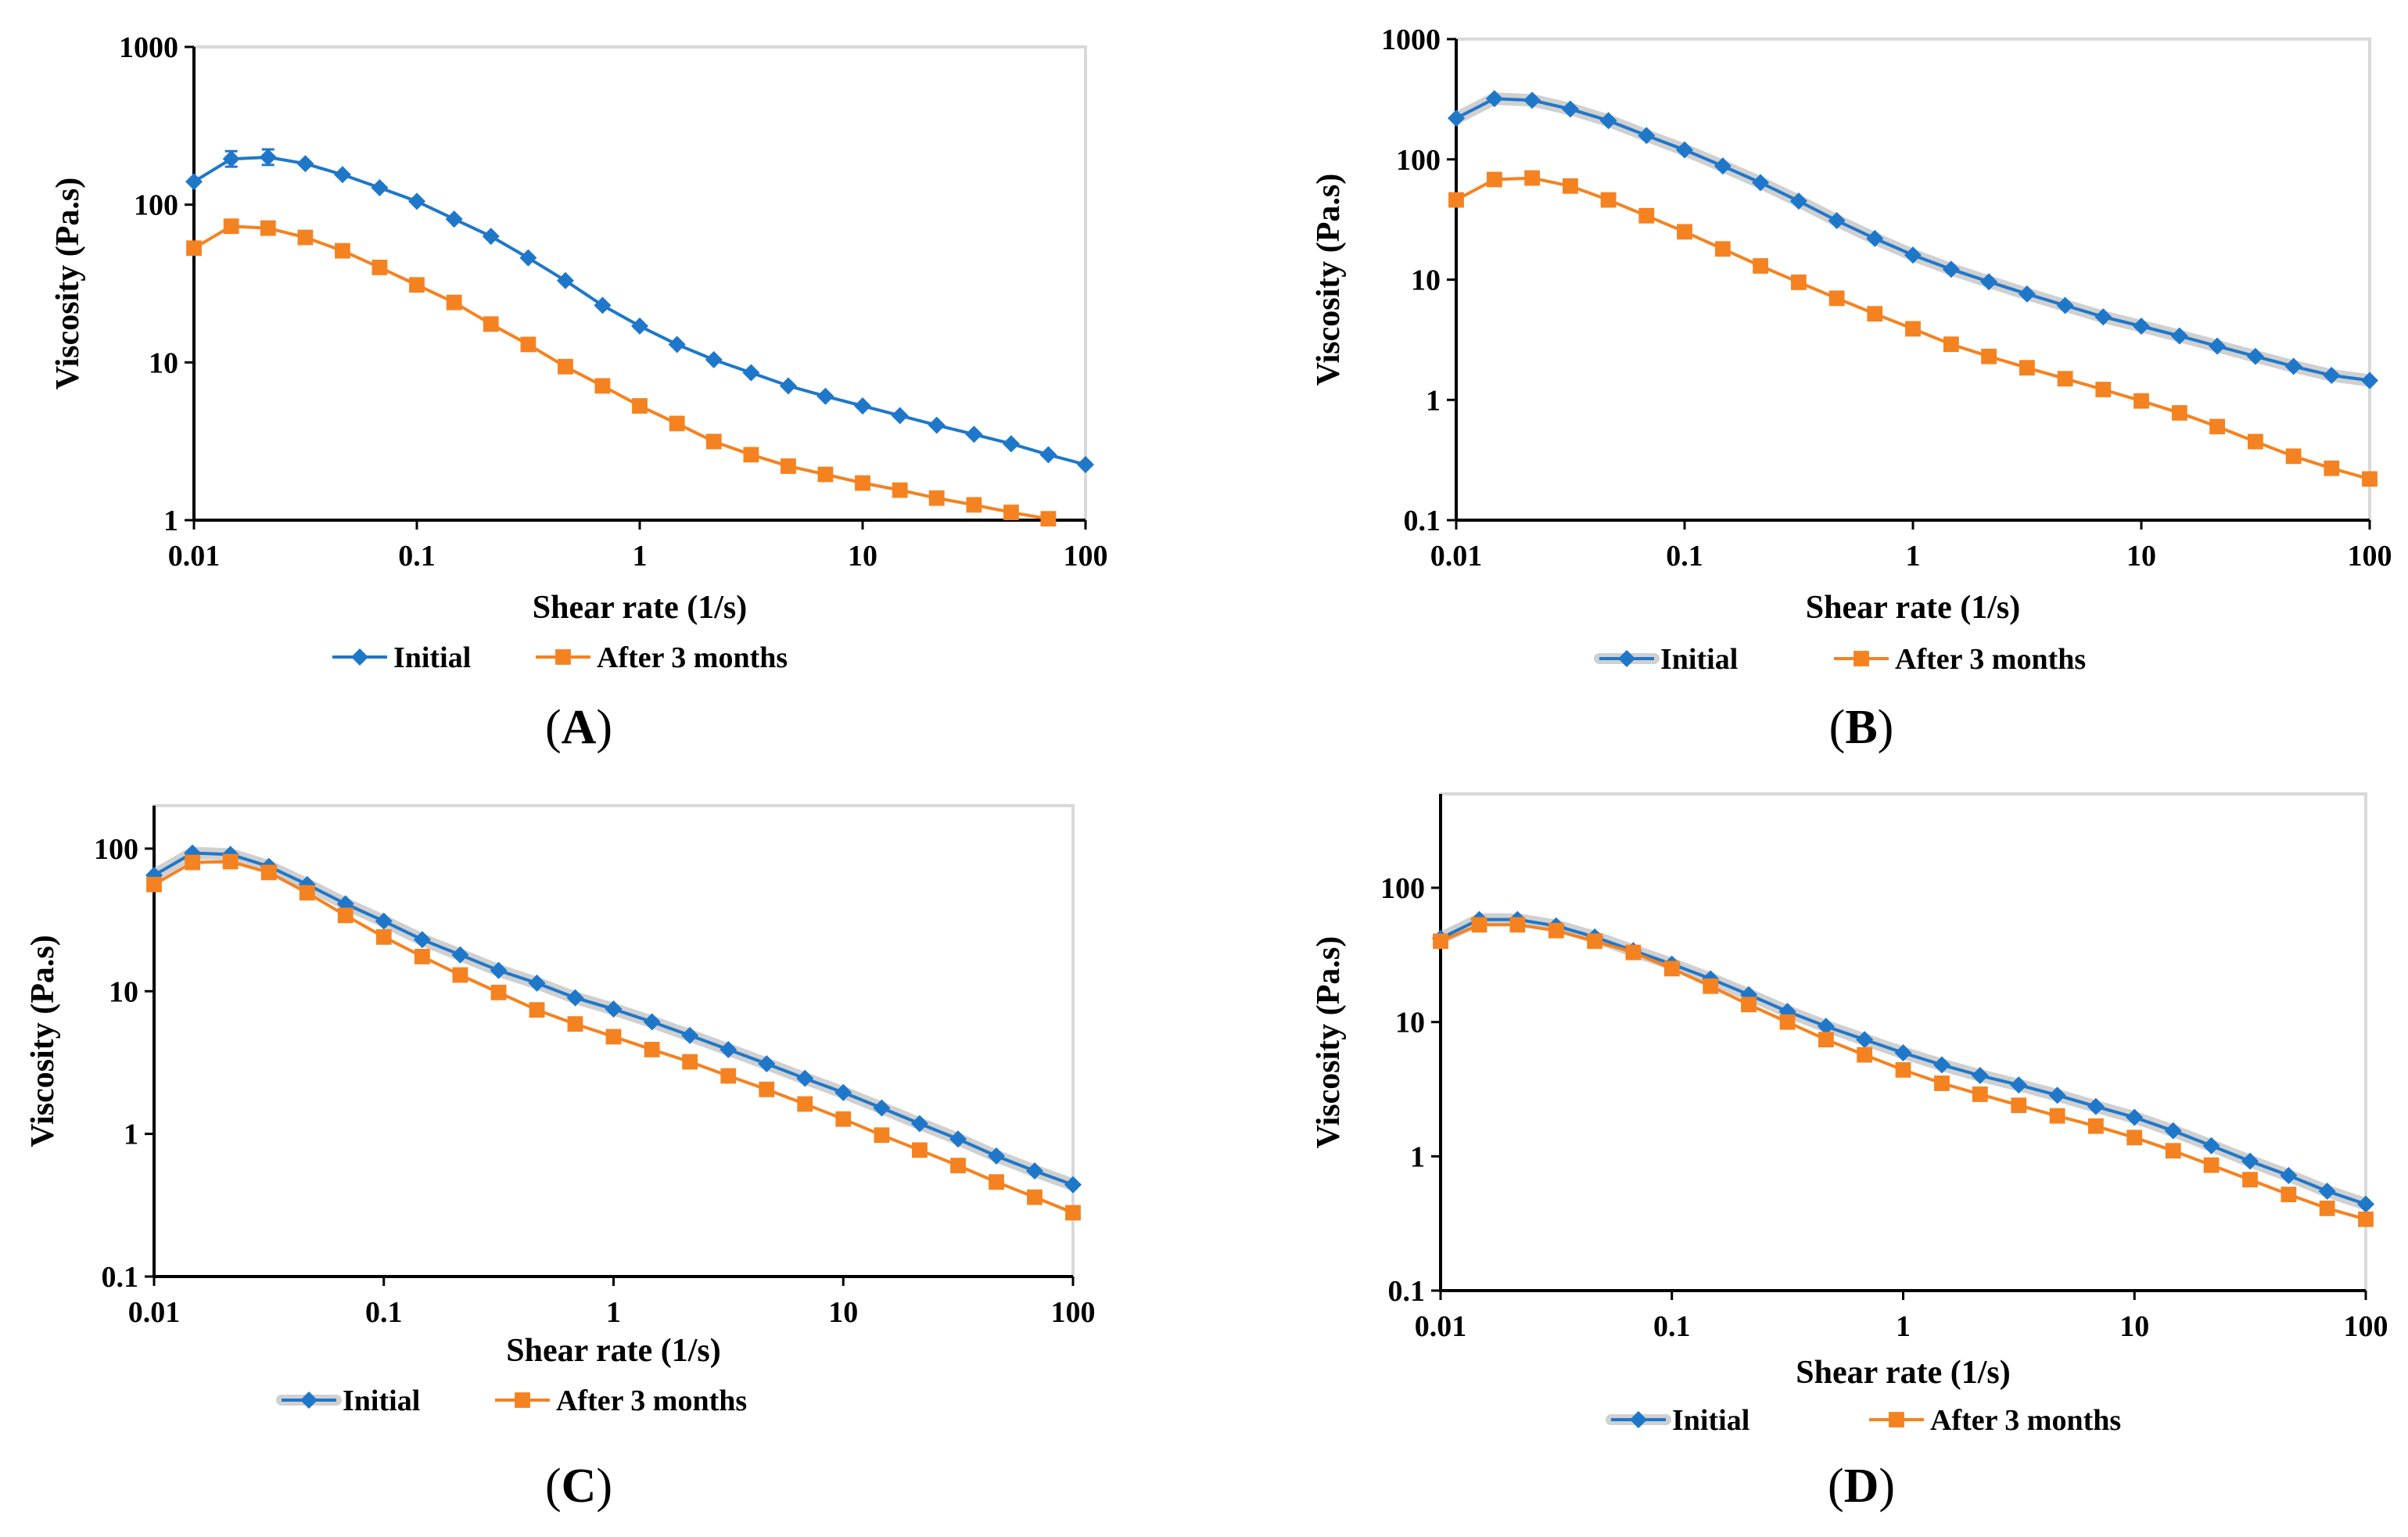 The image size is (2408, 1537). What do you see at coordinates (1407, 1292) in the screenshot?
I see `y-tick-label: 0.1` at bounding box center [1407, 1292].